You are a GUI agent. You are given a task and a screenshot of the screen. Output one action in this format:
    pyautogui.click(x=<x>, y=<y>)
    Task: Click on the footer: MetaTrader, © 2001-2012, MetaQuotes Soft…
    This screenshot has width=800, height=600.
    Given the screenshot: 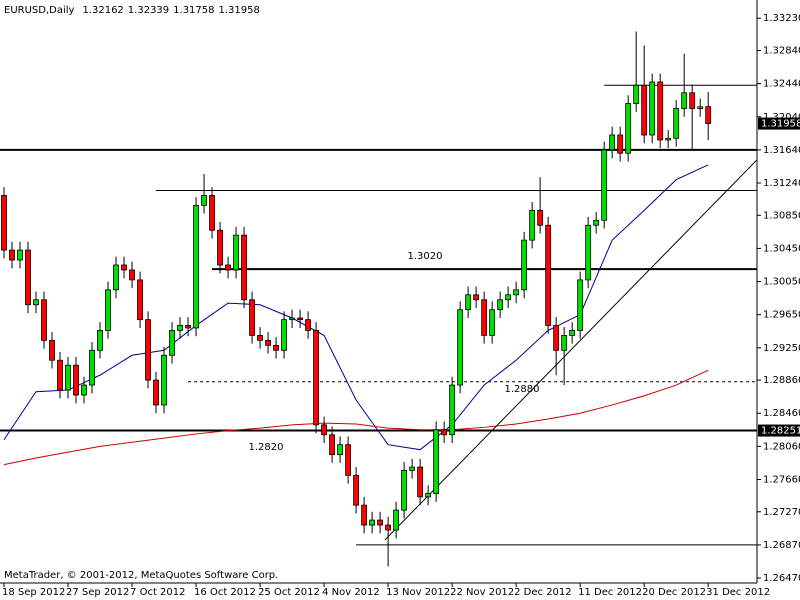 What is the action you would take?
    pyautogui.click(x=141, y=575)
    